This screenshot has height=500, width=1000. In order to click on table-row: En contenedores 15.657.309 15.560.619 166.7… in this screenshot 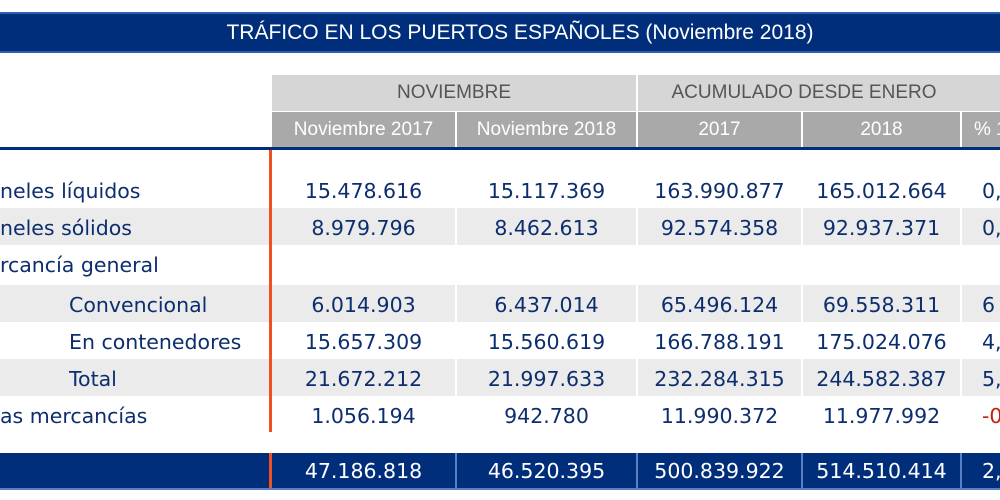, I will do `click(500, 340)`.